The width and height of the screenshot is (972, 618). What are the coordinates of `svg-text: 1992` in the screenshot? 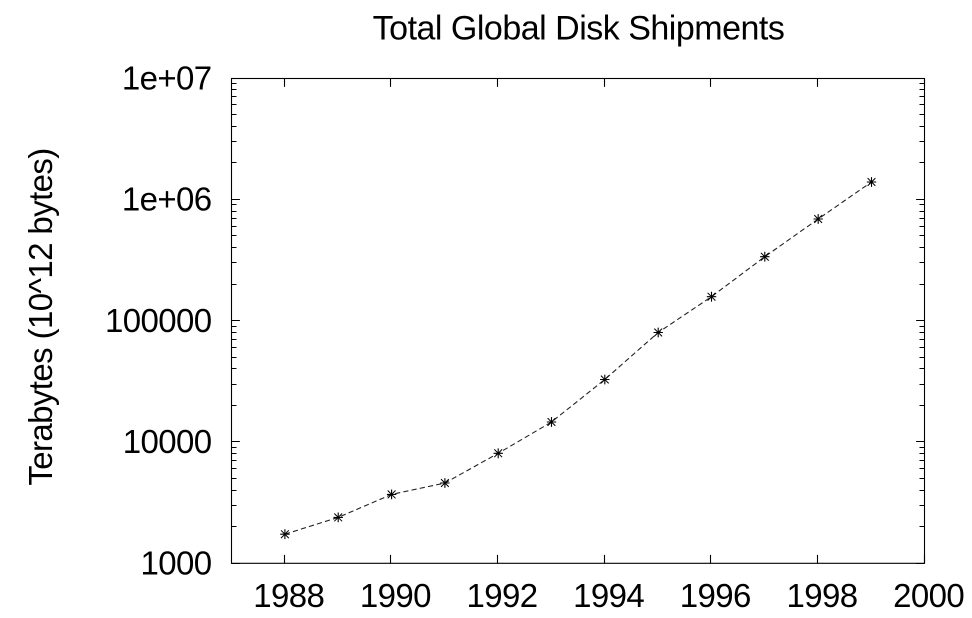 It's located at (501, 595).